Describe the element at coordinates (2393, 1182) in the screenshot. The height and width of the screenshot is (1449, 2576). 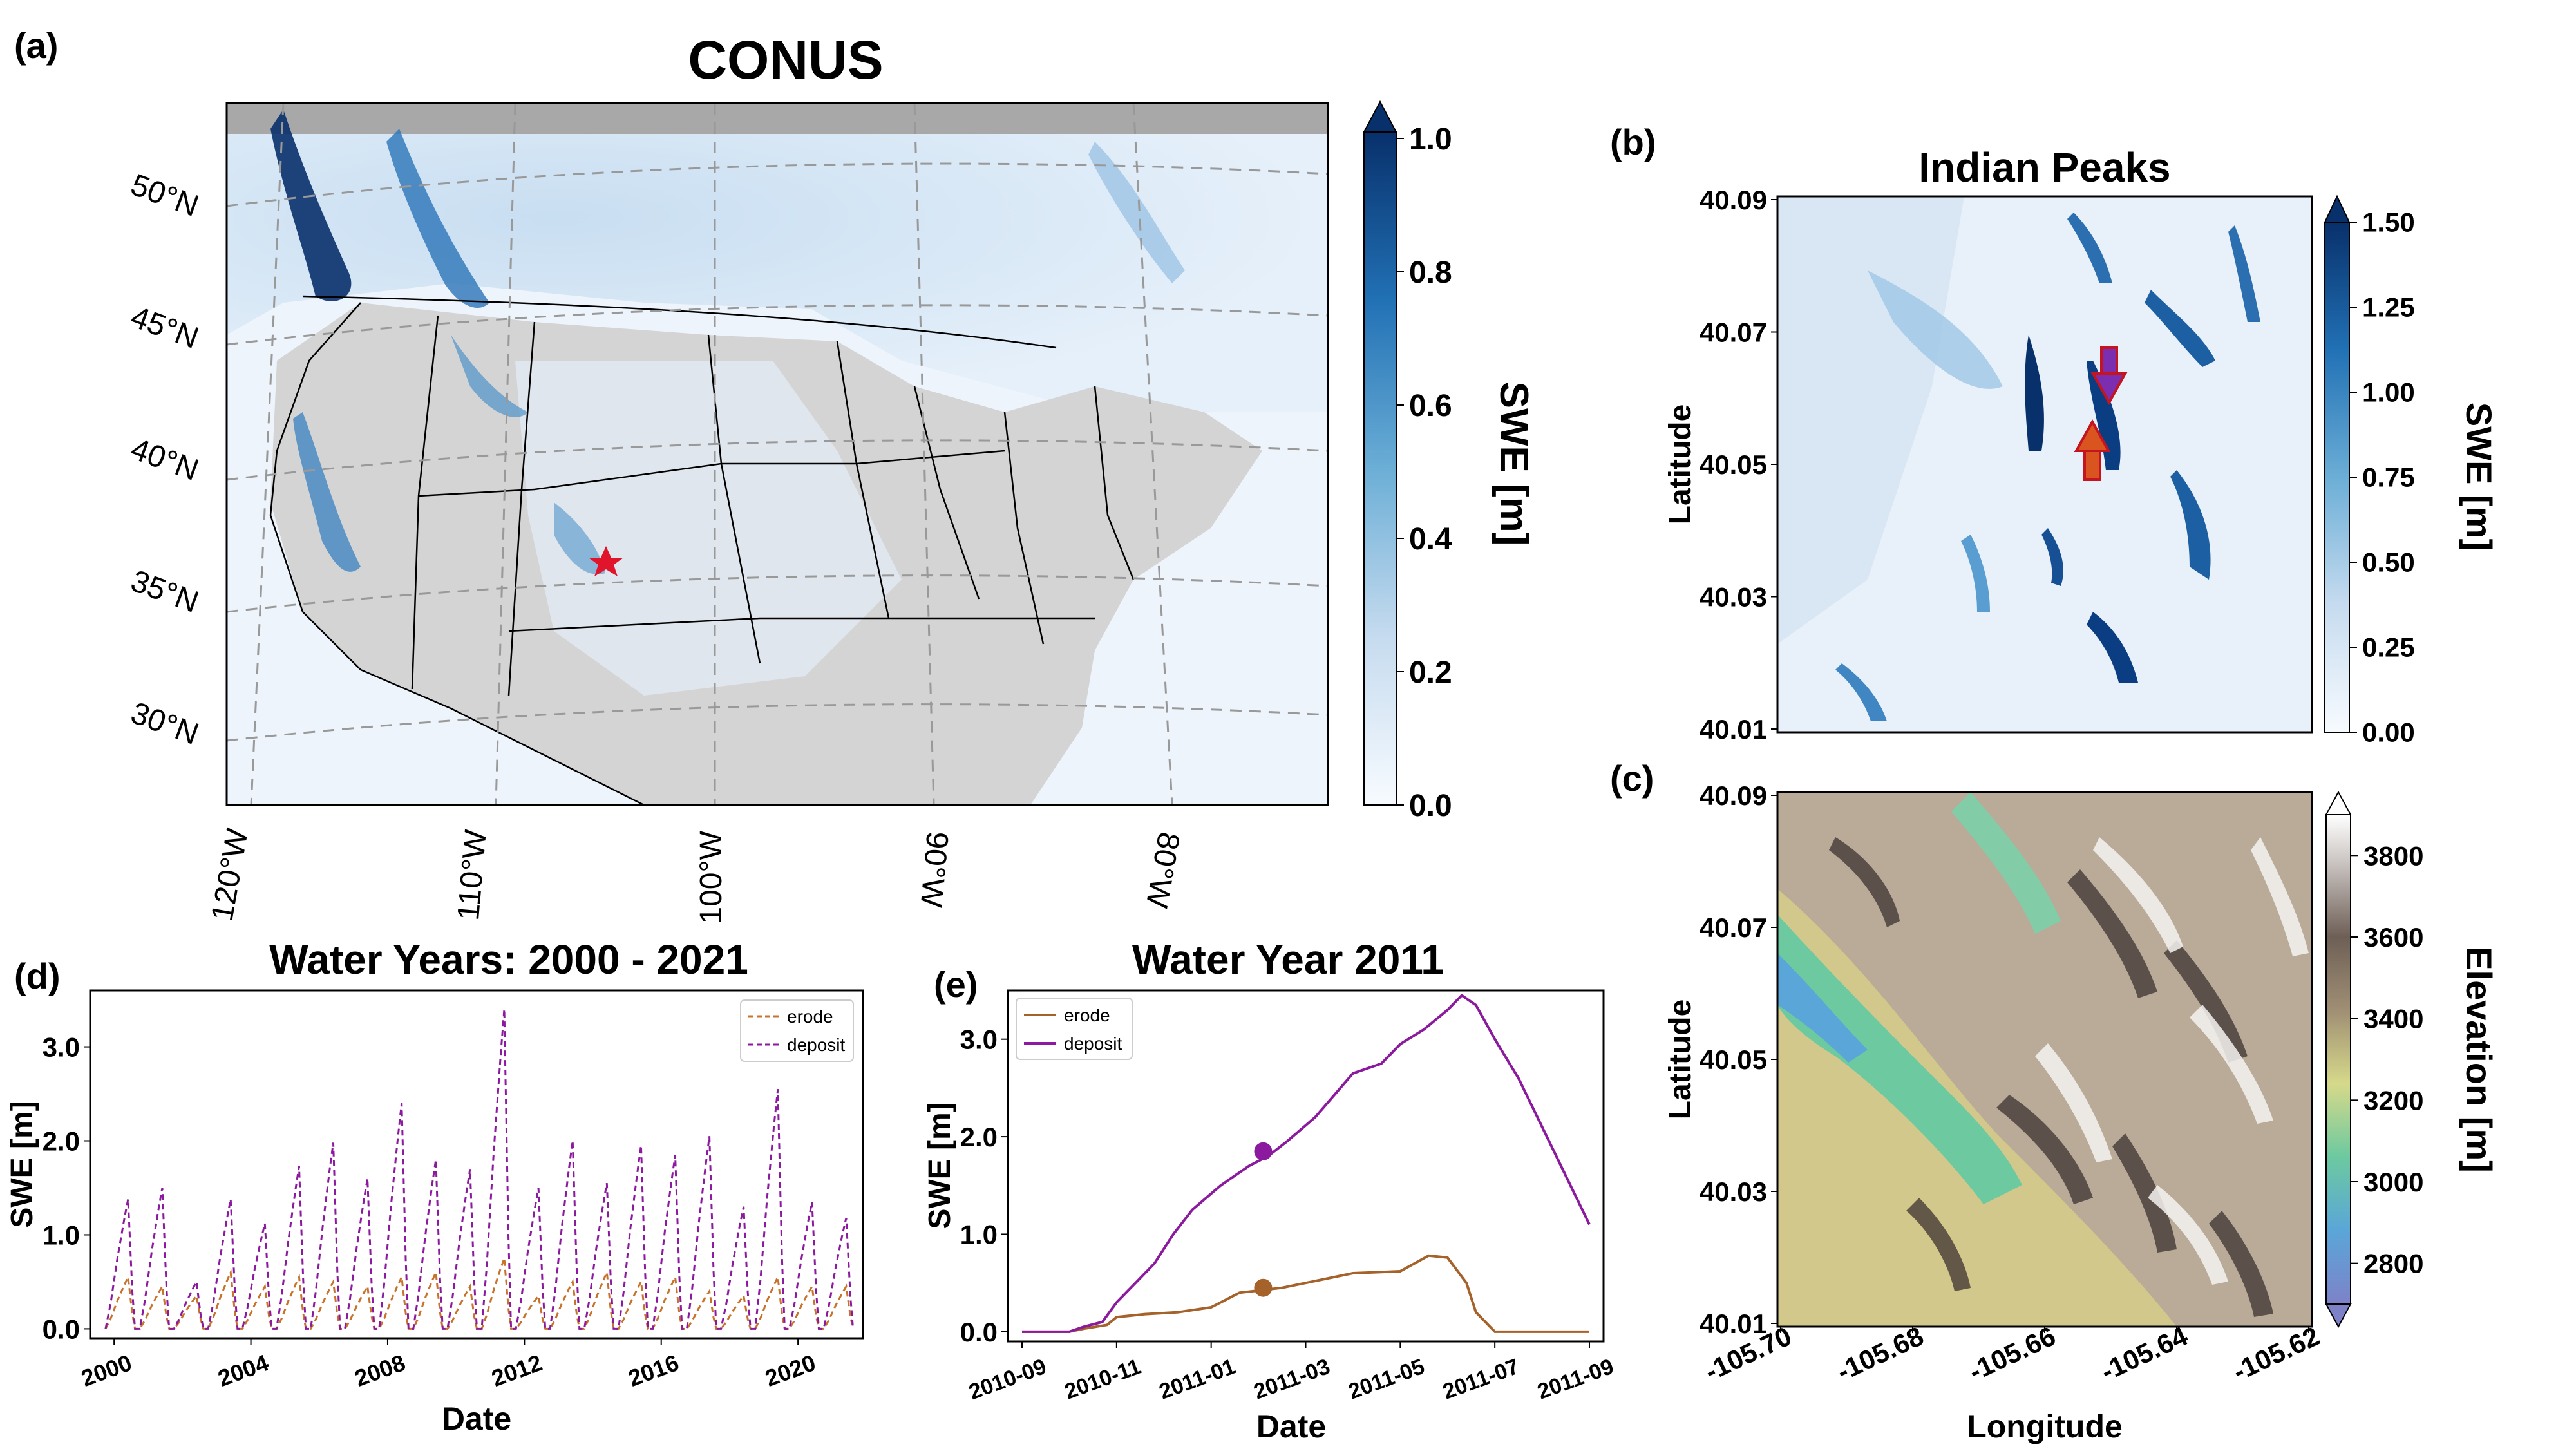
I see `colorbar-c-tick-label: 3000` at that location.